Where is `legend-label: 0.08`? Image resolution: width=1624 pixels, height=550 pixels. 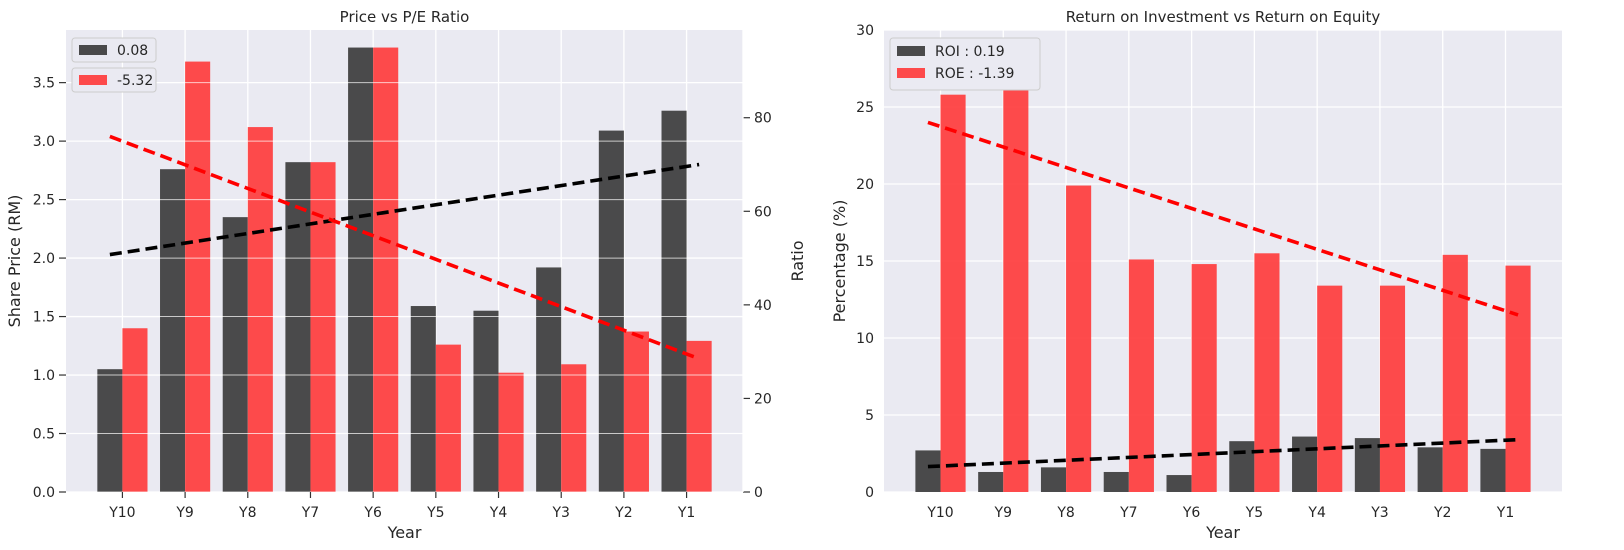 legend-label: 0.08 is located at coordinates (132, 51).